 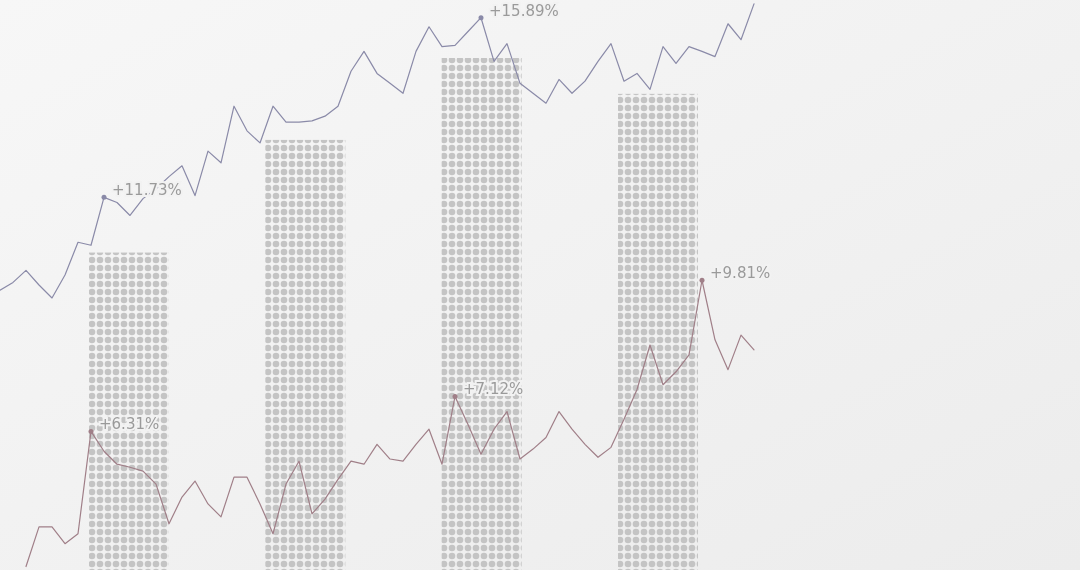 What do you see at coordinates (524, 10) in the screenshot?
I see `data-label: +15.89%` at bounding box center [524, 10].